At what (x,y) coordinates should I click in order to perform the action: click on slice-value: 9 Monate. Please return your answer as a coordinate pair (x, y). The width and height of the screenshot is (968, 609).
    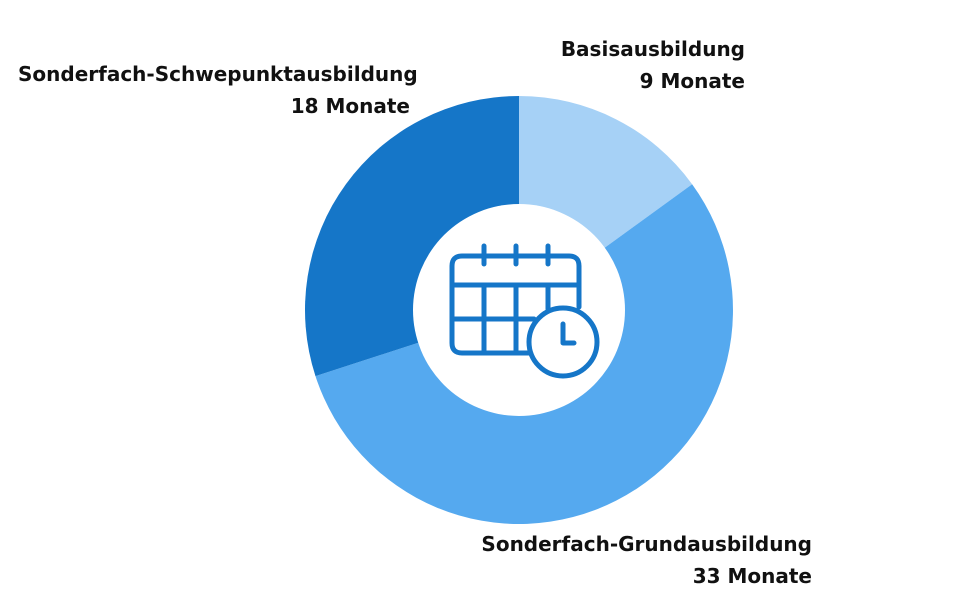
    Looking at the image, I should click on (692, 81).